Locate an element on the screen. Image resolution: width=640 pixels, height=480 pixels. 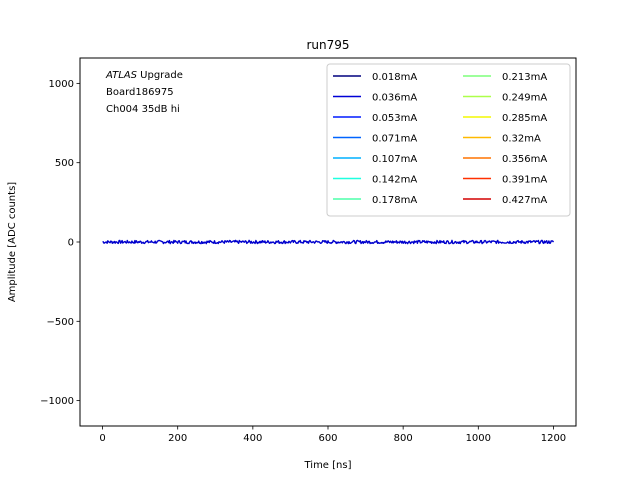
legend-entry-label: 0.249mA is located at coordinates (524, 97).